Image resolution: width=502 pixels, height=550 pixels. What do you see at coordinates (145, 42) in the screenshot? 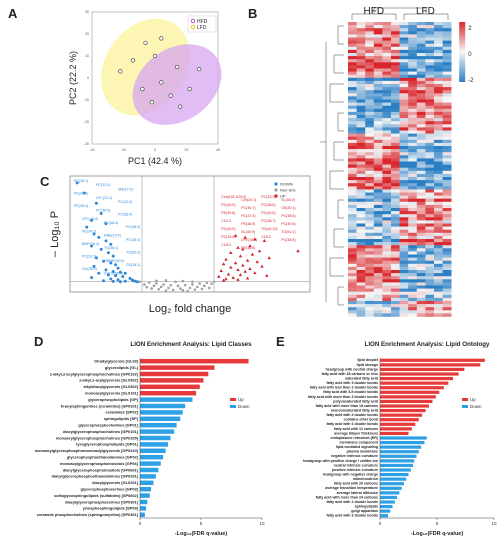
I see `pca-point-lfd` at bounding box center [145, 42].